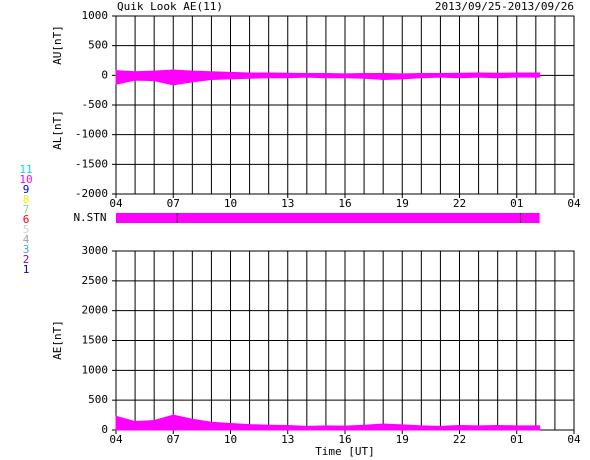 The image size is (590, 460). Describe the element at coordinates (89, 217) in the screenshot. I see `station-label: N.STN` at that location.